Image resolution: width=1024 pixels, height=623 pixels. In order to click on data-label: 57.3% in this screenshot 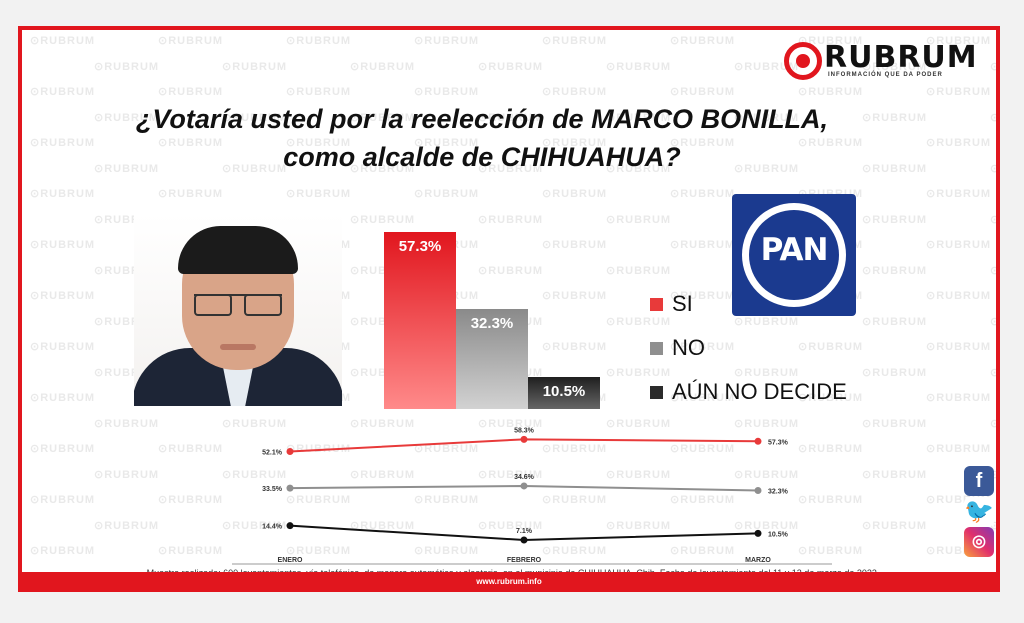, I will do `click(778, 442)`.